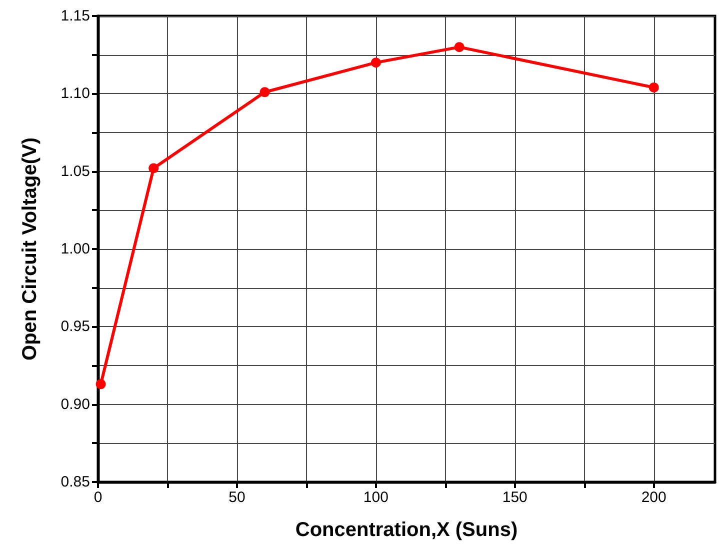  What do you see at coordinates (375, 497) in the screenshot?
I see `x-tick-label: 100` at bounding box center [375, 497].